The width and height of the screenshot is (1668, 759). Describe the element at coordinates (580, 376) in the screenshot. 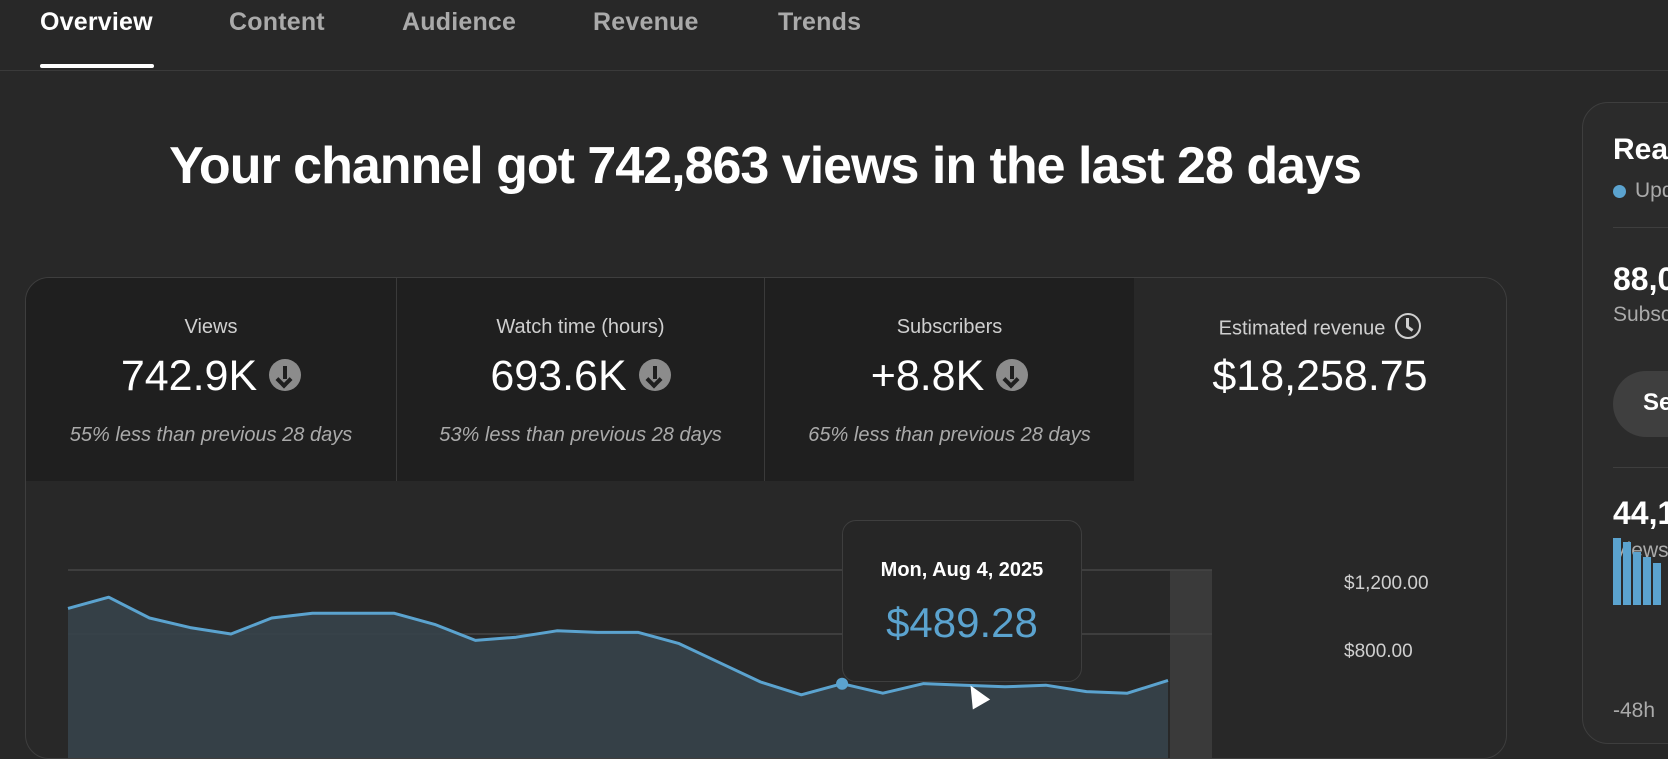

I see `metric-value: 693.6K` at that location.